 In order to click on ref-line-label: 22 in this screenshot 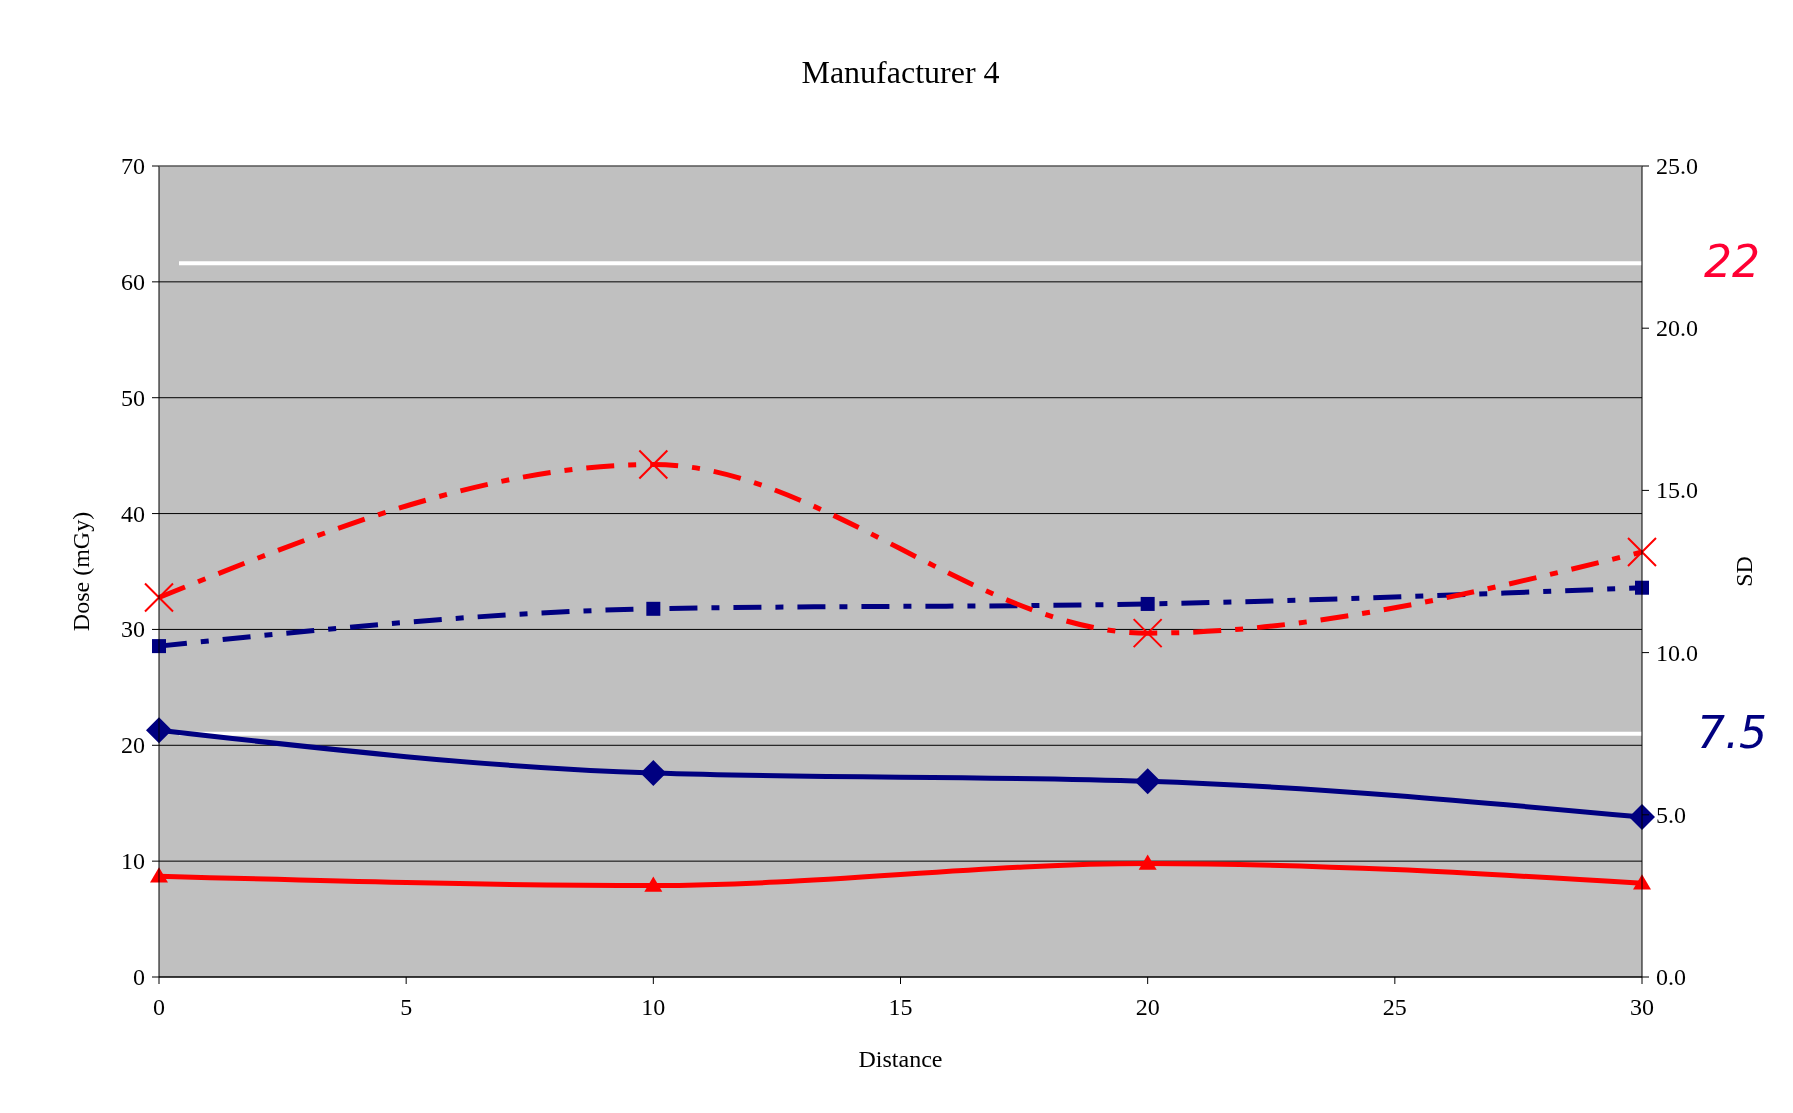, I will do `click(1732, 262)`.